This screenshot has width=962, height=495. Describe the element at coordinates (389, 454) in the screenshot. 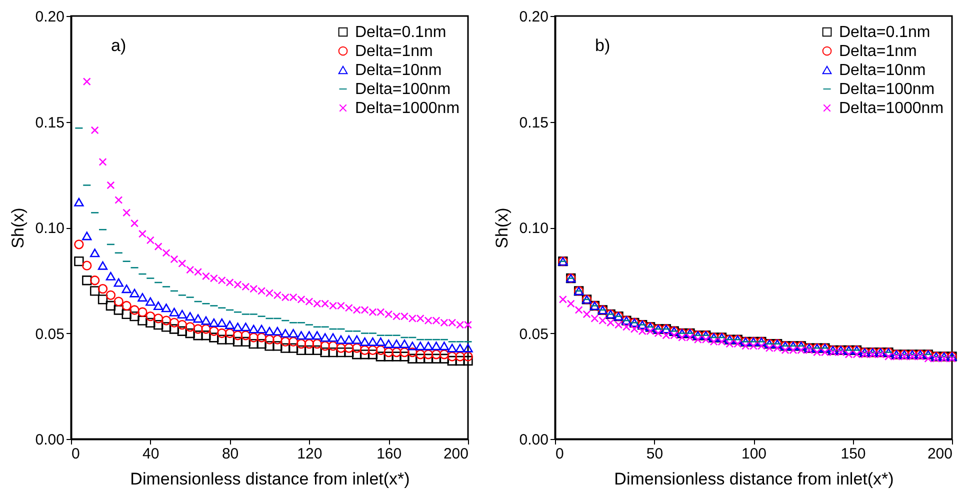

I see `x-tick-label: 160` at that location.